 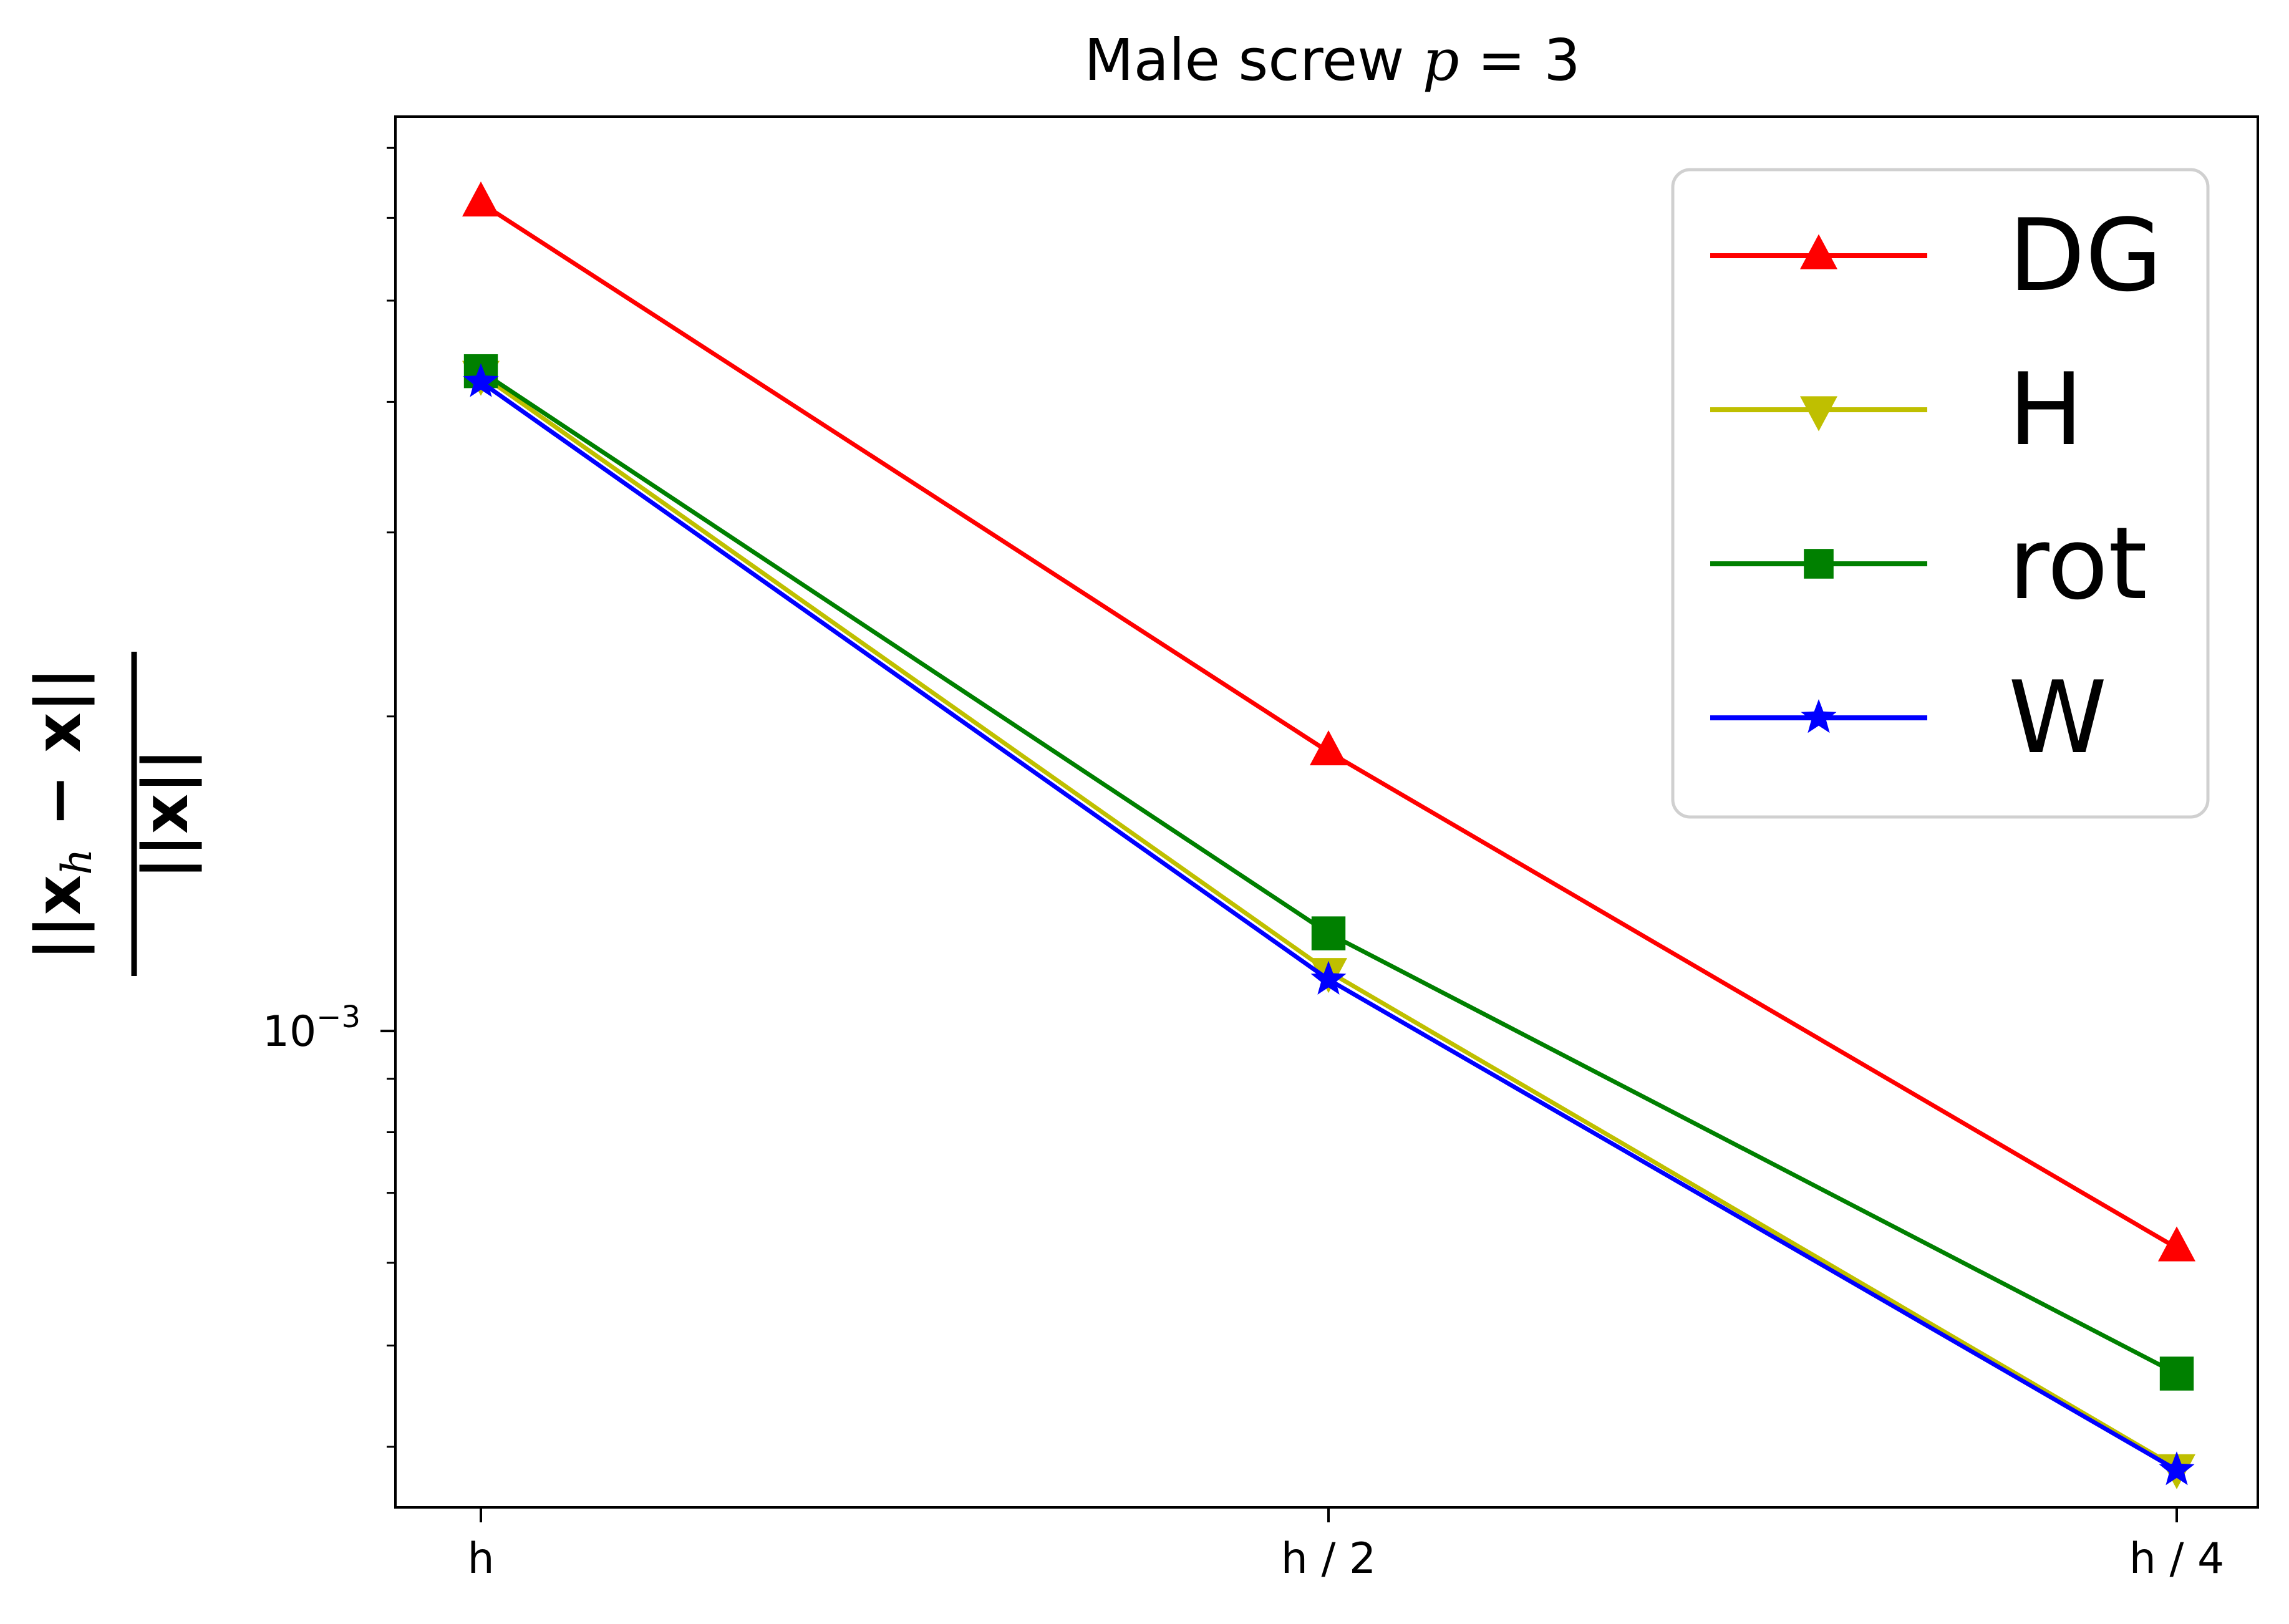 I want to click on y-tick-label: 10−3, so click(x=312, y=1028).